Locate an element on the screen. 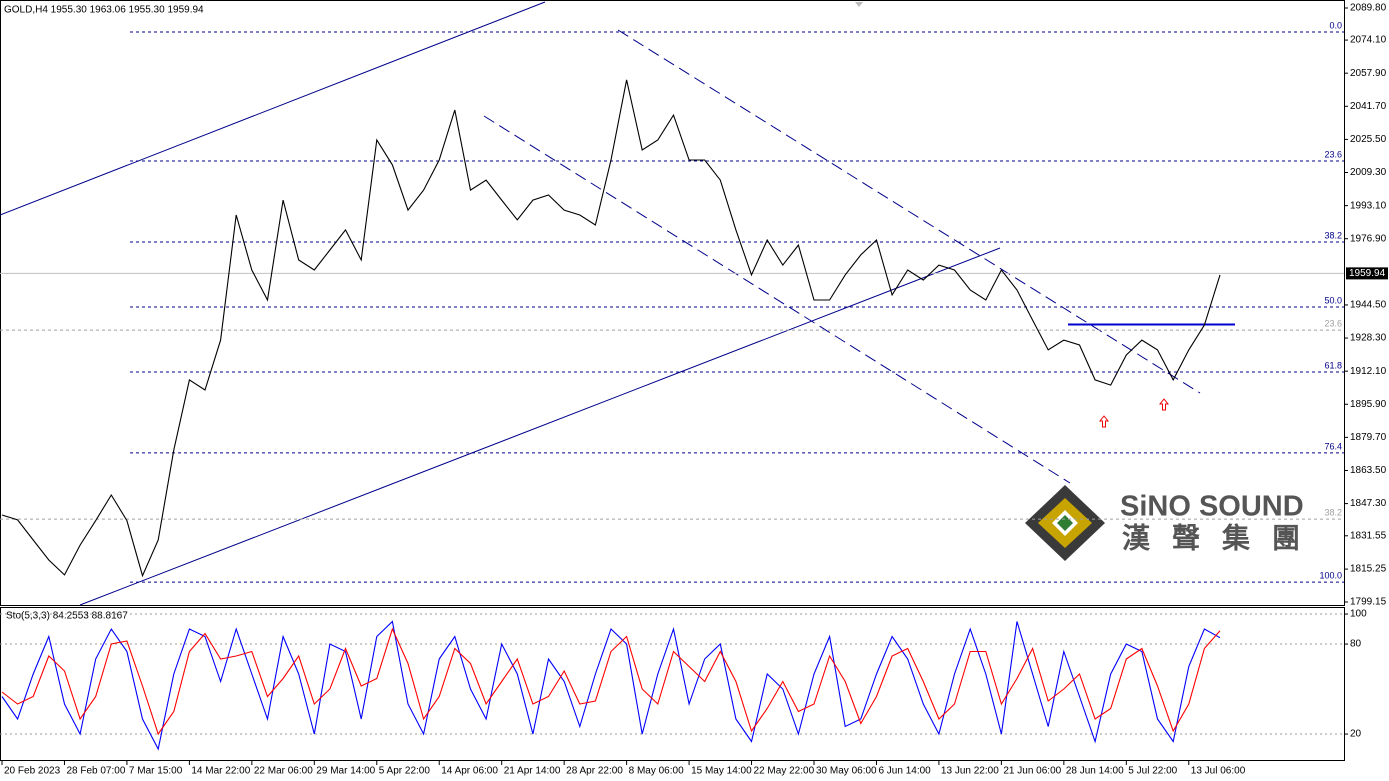  x-tick-label: 14 Mar 22:00 is located at coordinates (220, 771).